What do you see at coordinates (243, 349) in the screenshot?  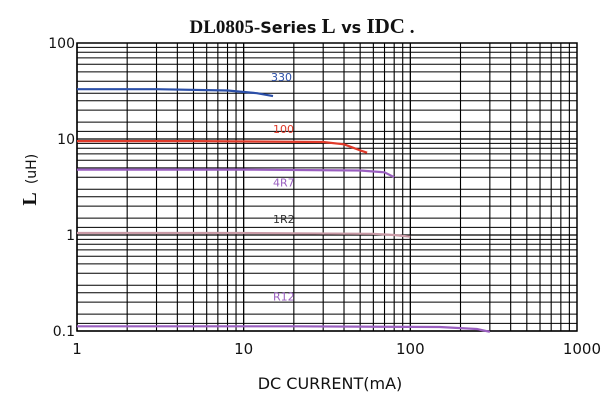 I see `x-tick-label: 10` at bounding box center [243, 349].